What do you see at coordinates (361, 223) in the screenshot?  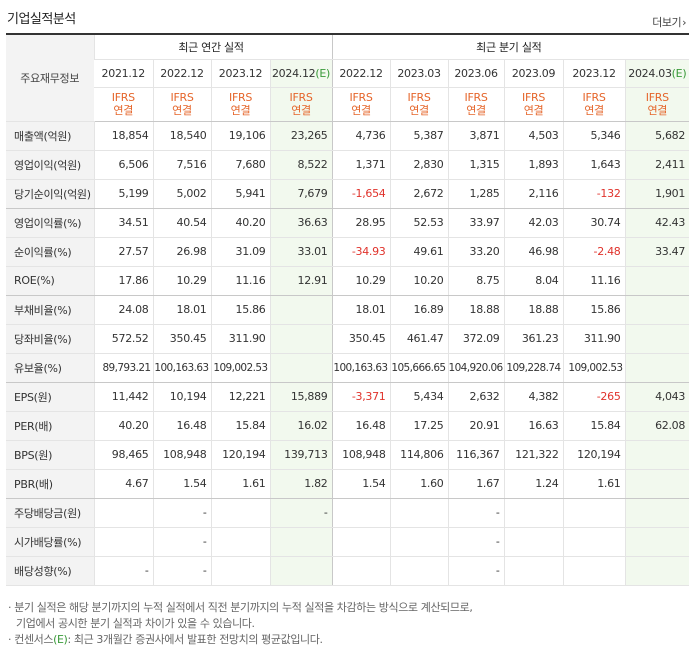 I see `cell-value: 28.95` at bounding box center [361, 223].